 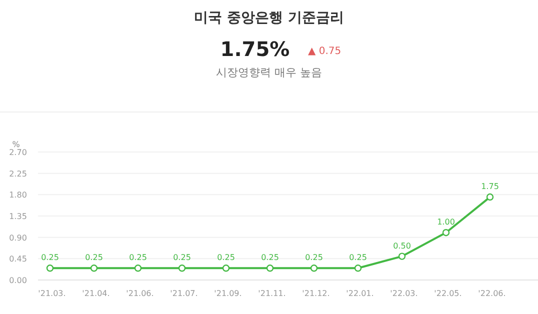 What do you see at coordinates (448, 293) in the screenshot?
I see `x-tick-label: '22.05.` at bounding box center [448, 293].